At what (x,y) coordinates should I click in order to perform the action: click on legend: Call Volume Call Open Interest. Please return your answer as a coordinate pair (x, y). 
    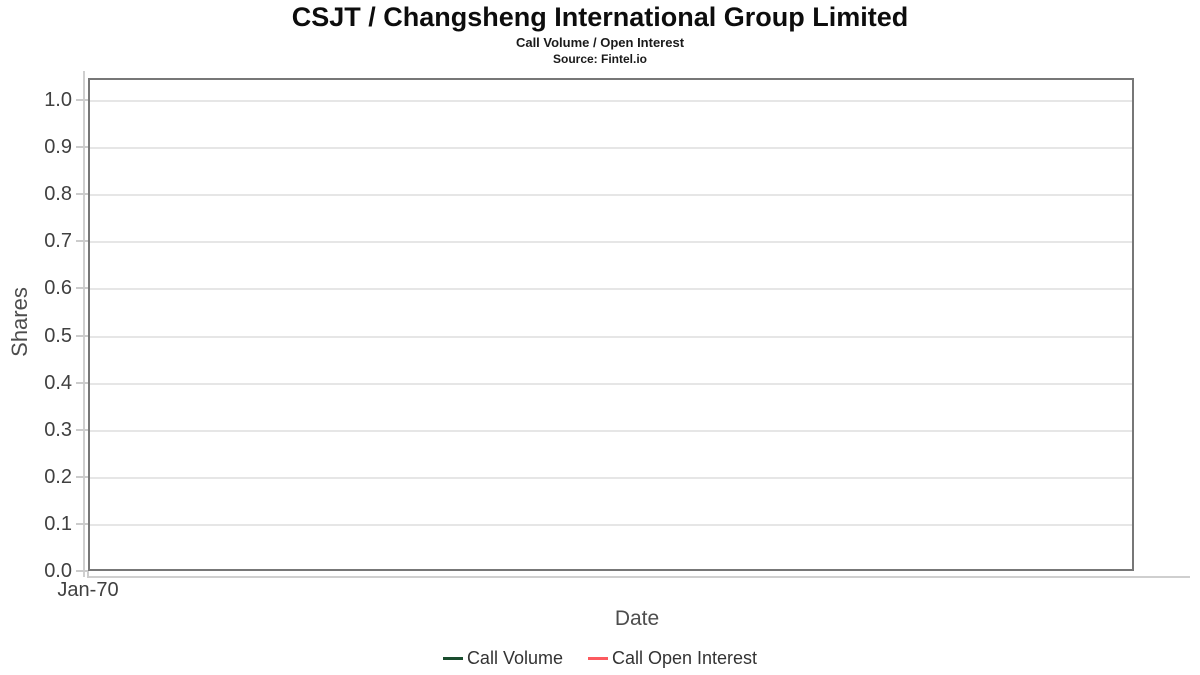
    Looking at the image, I should click on (600, 658).